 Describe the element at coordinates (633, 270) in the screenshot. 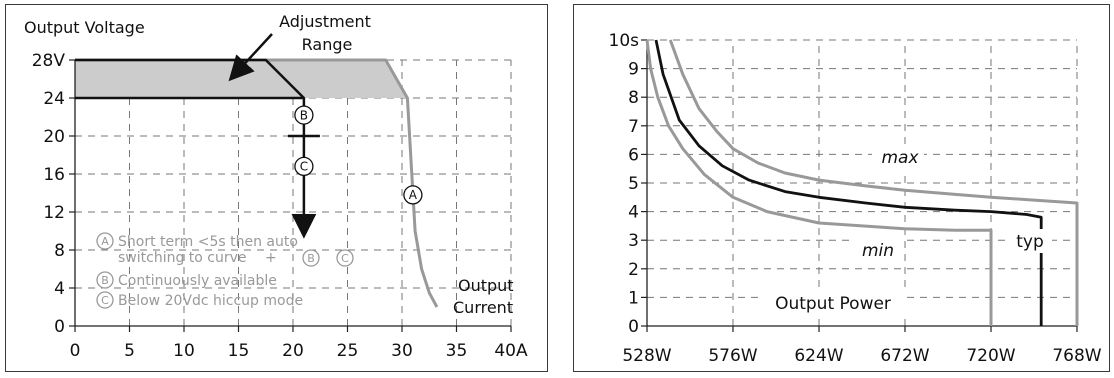

I see `y-tick-label: 2` at that location.